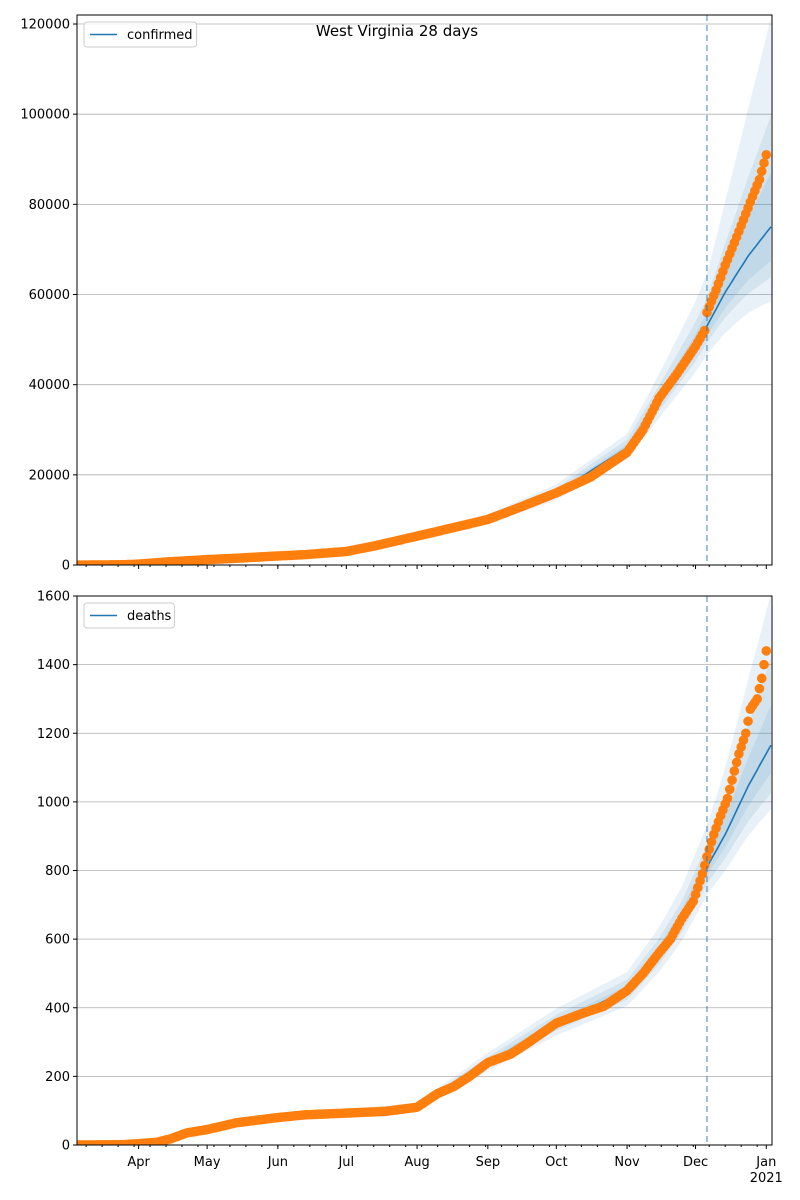 This screenshot has width=800, height=1200. What do you see at coordinates (49, 475) in the screenshot?
I see `y-tick-label: 20000` at bounding box center [49, 475].